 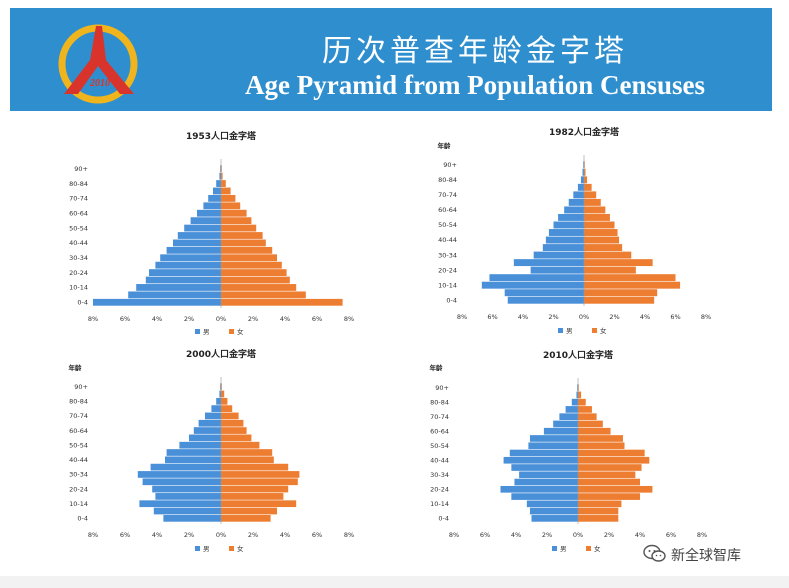 What do you see at coordinates (713, 555) in the screenshot?
I see `watermark: 新全球智库` at bounding box center [713, 555].